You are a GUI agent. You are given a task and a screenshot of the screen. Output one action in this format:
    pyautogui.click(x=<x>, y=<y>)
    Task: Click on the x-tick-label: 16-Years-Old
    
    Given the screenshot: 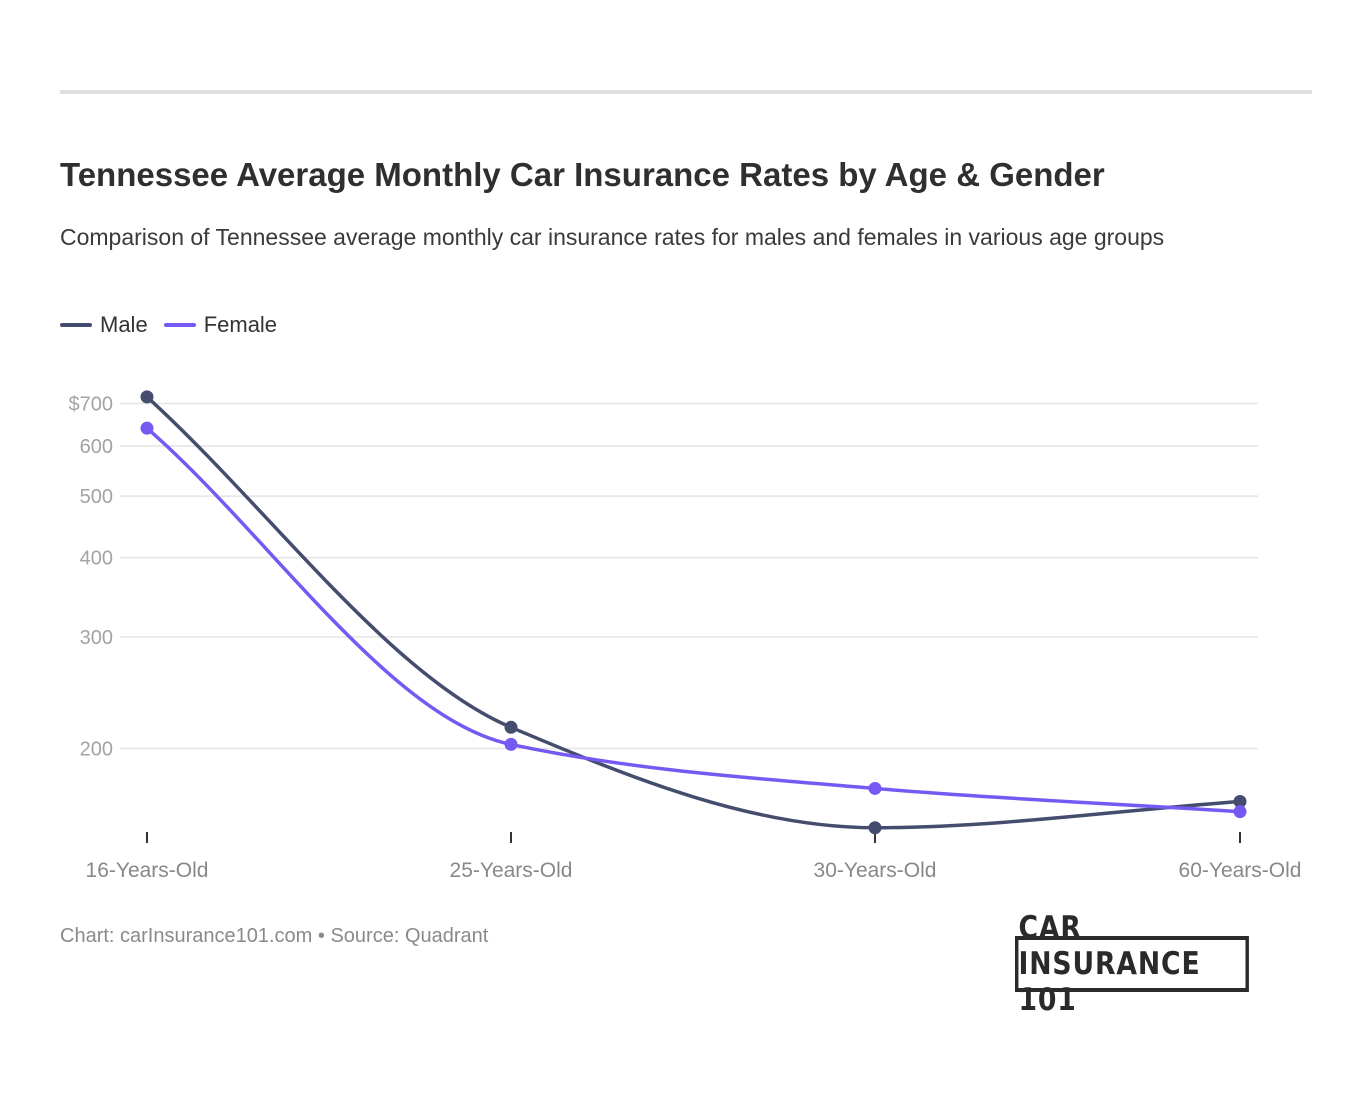 What is the action you would take?
    pyautogui.click(x=147, y=870)
    